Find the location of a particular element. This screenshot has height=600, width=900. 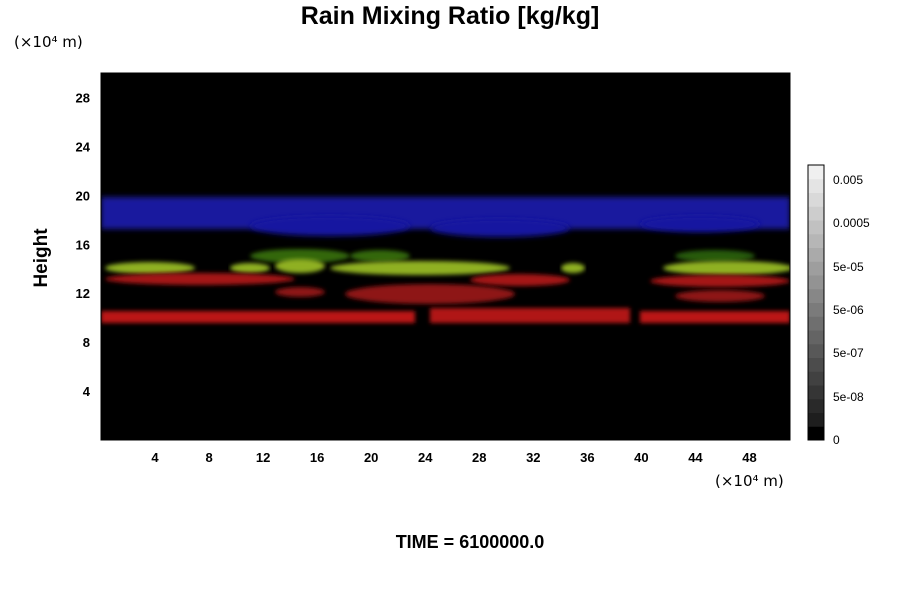

x-axis-unit: (×10⁴ m) is located at coordinates (749, 481).